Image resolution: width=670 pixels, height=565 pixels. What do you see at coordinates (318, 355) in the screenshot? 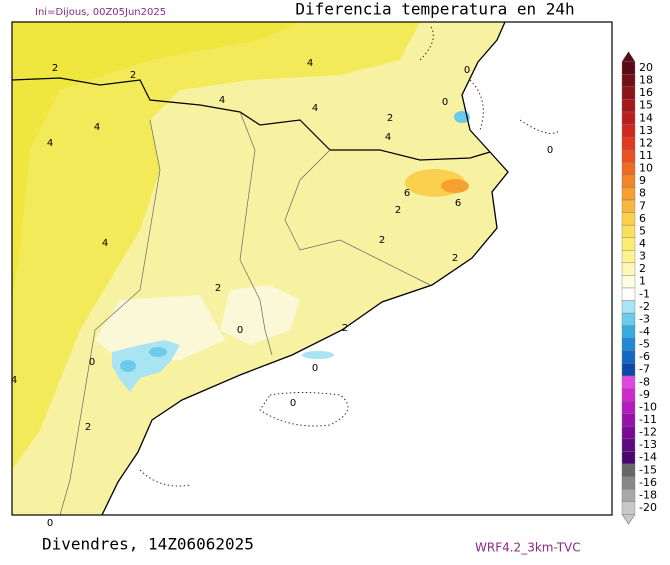
I see `cool-patch` at bounding box center [318, 355].